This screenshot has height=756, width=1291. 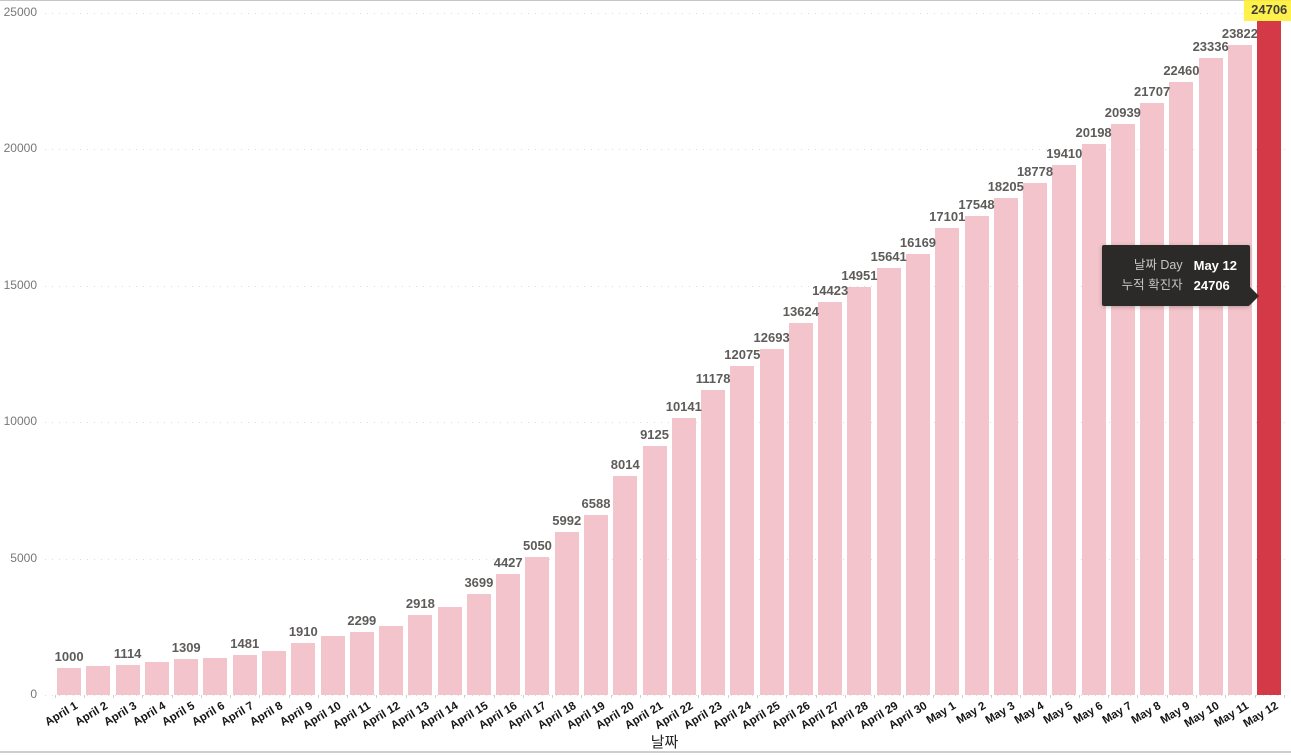 What do you see at coordinates (976, 205) in the screenshot?
I see `bar-data-label: 17548` at bounding box center [976, 205].